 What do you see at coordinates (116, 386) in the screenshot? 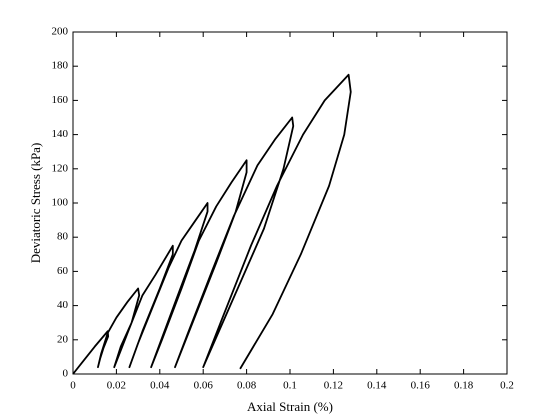
I see `x-tick-label: 0.02` at bounding box center [116, 386].